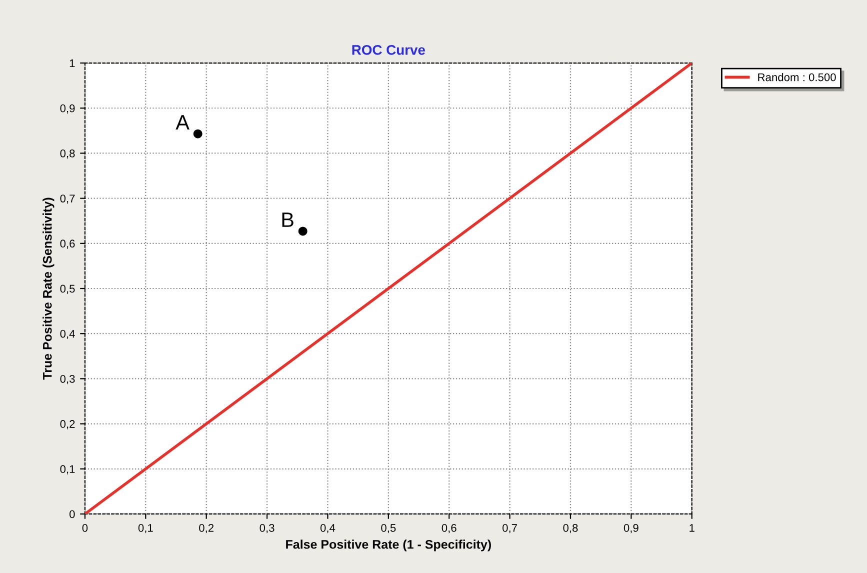  Describe the element at coordinates (67, 109) in the screenshot. I see `y-tick-label: 0,9` at that location.